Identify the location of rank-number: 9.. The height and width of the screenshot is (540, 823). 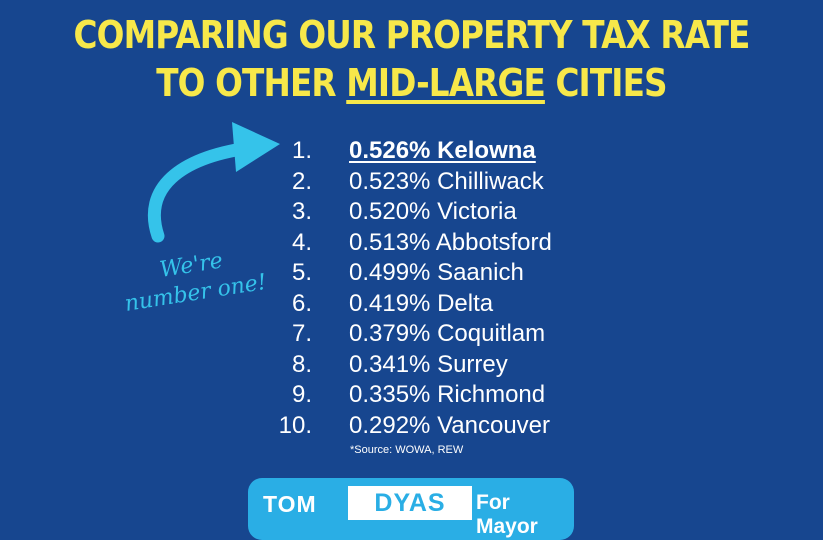
(301, 394).